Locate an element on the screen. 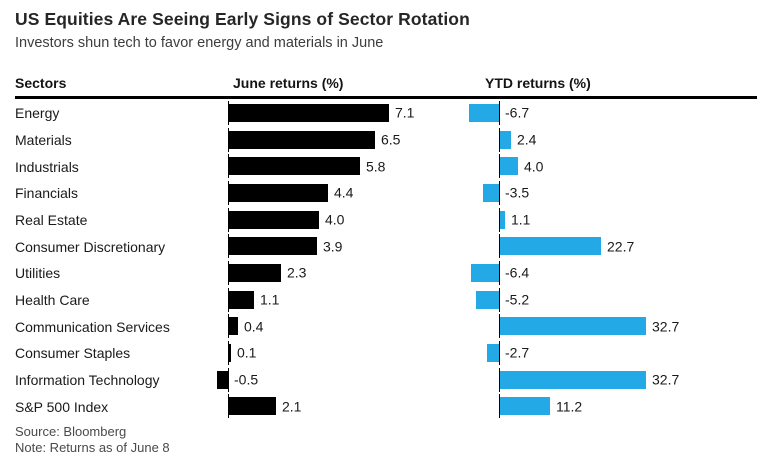  table-row: Health Care 1.1 -5.2 is located at coordinates (383, 300).